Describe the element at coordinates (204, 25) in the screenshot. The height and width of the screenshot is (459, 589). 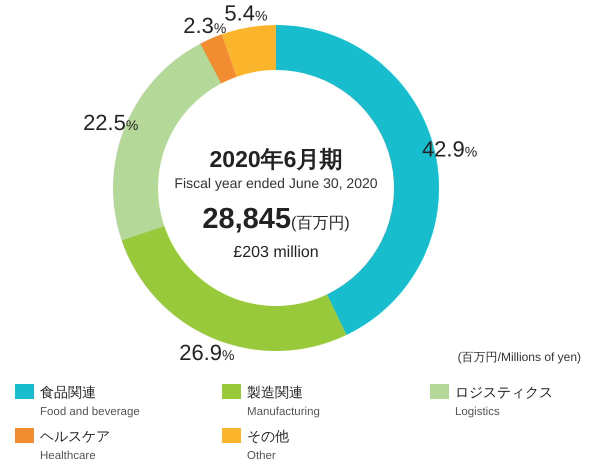
I see `data-label: 2.3%` at that location.